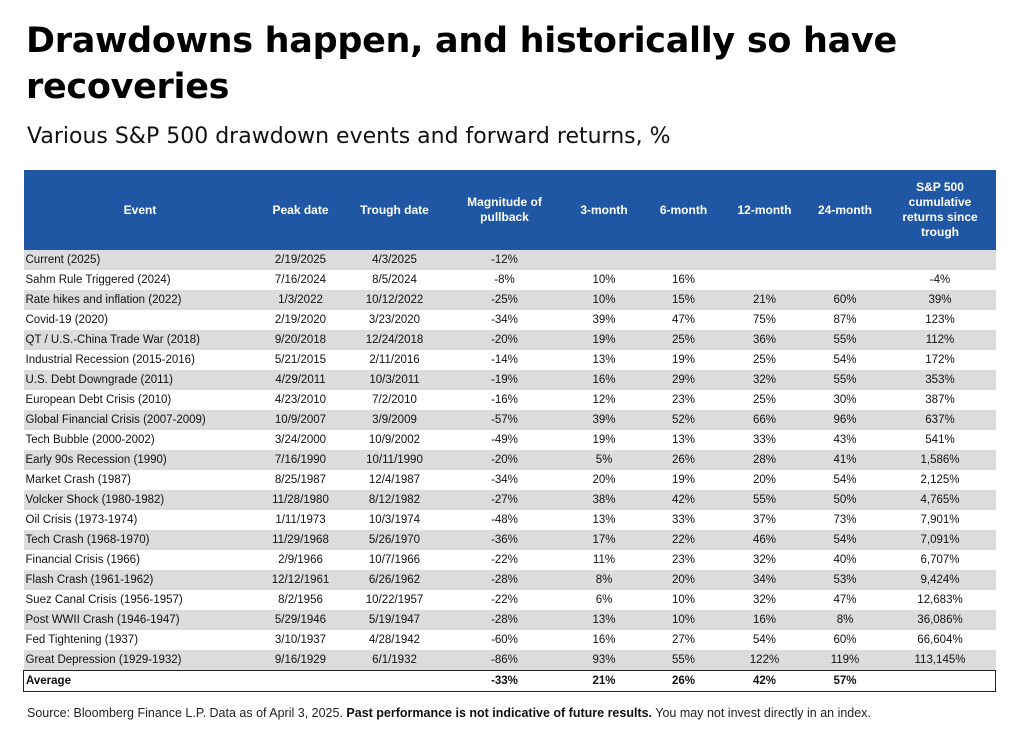 The image size is (1024, 730). What do you see at coordinates (394, 660) in the screenshot?
I see `cell-trough-date: 6/1/1932` at bounding box center [394, 660].